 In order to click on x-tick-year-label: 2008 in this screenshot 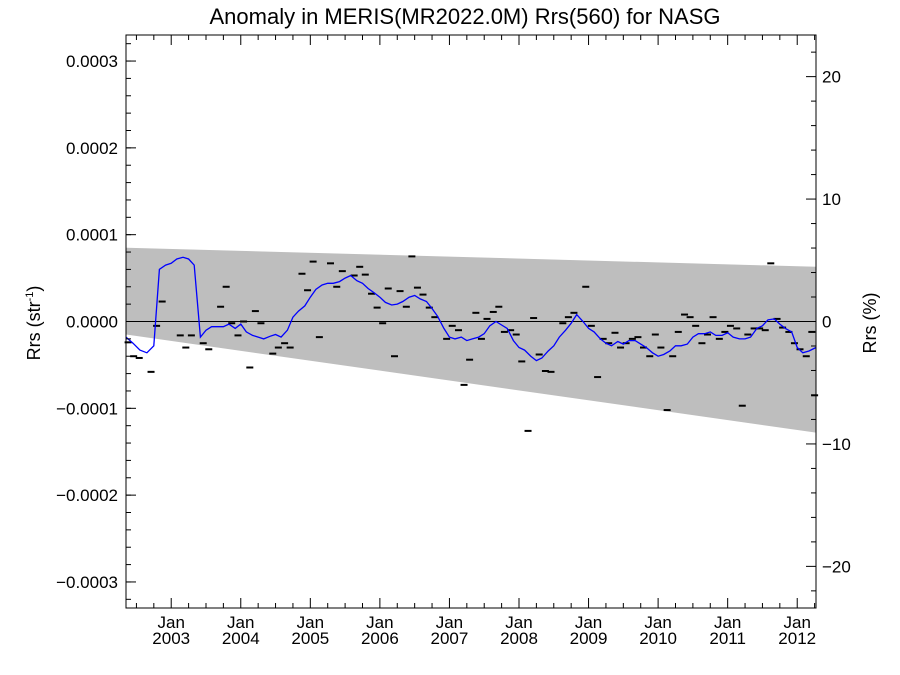, I will do `click(519, 638)`.